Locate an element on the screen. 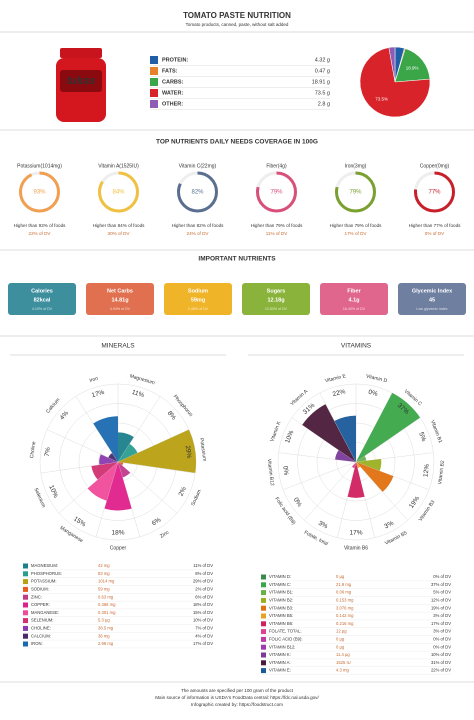 Image resolution: width=474 pixels, height=720 pixels. title: TOMATO PASTE NUTRITION is located at coordinates (237, 15).